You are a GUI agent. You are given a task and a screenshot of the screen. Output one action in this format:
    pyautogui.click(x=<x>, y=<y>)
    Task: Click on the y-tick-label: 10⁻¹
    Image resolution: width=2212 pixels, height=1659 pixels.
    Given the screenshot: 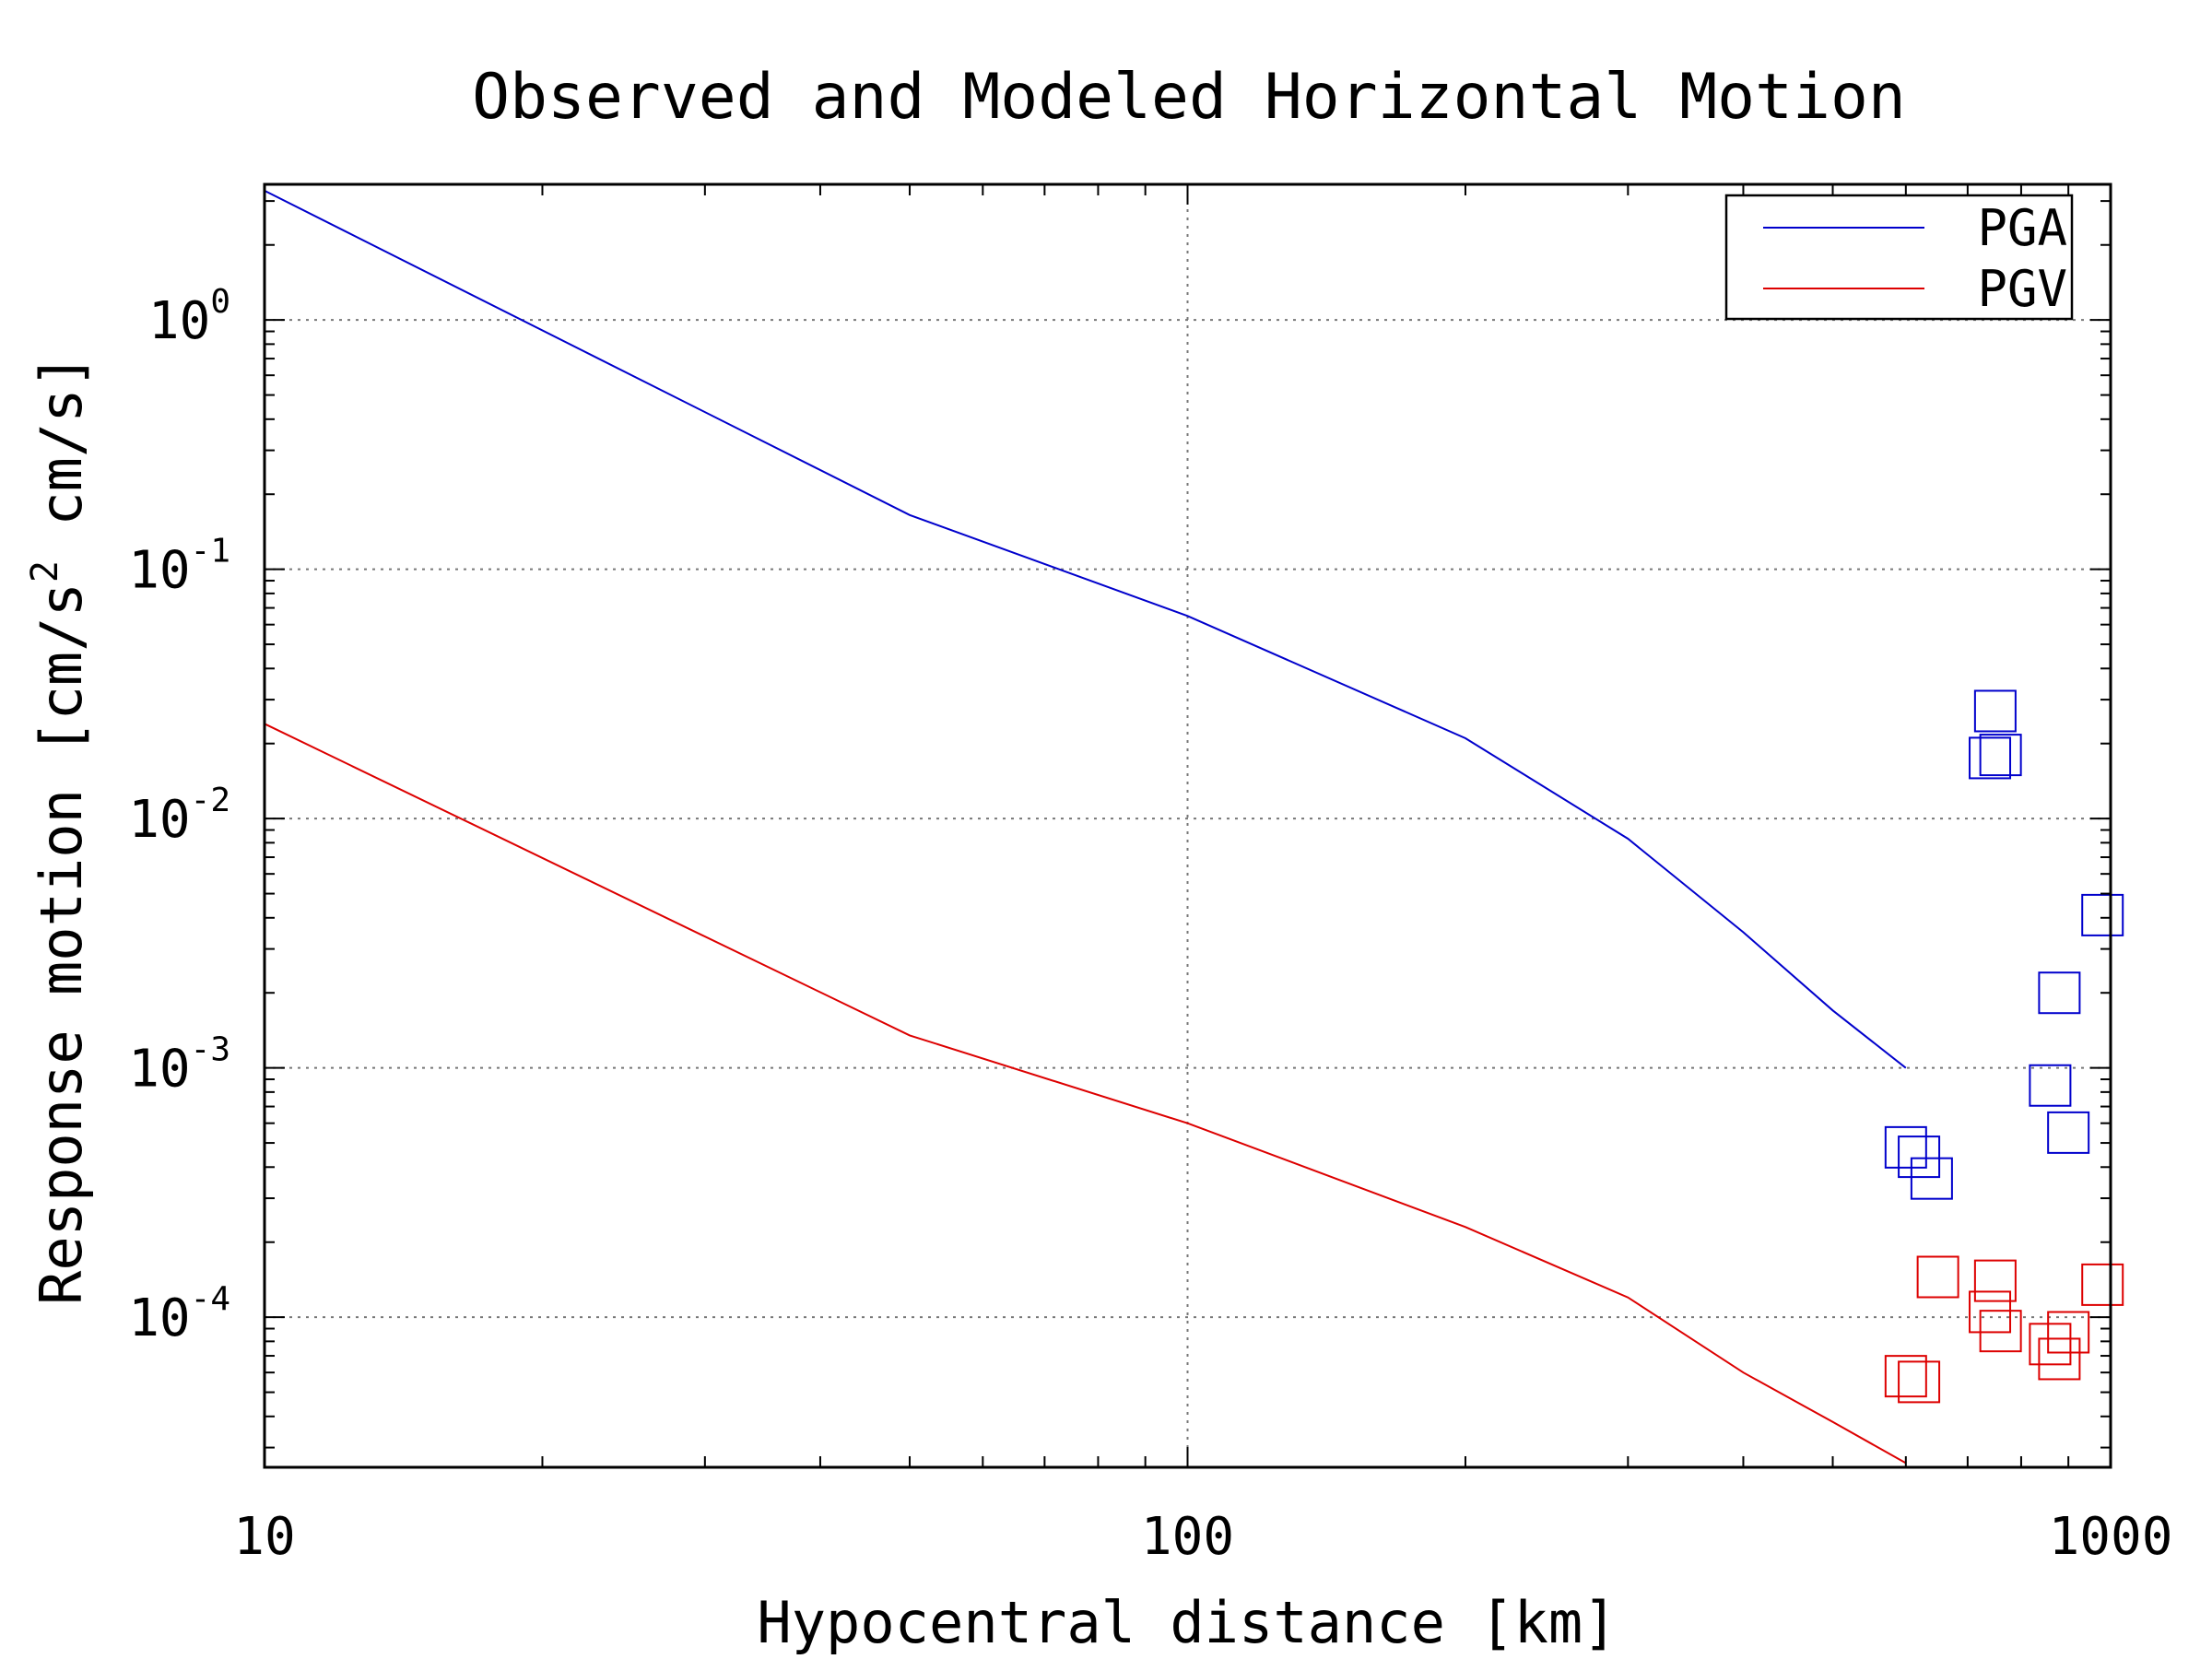 What is the action you would take?
    pyautogui.click(x=179, y=567)
    